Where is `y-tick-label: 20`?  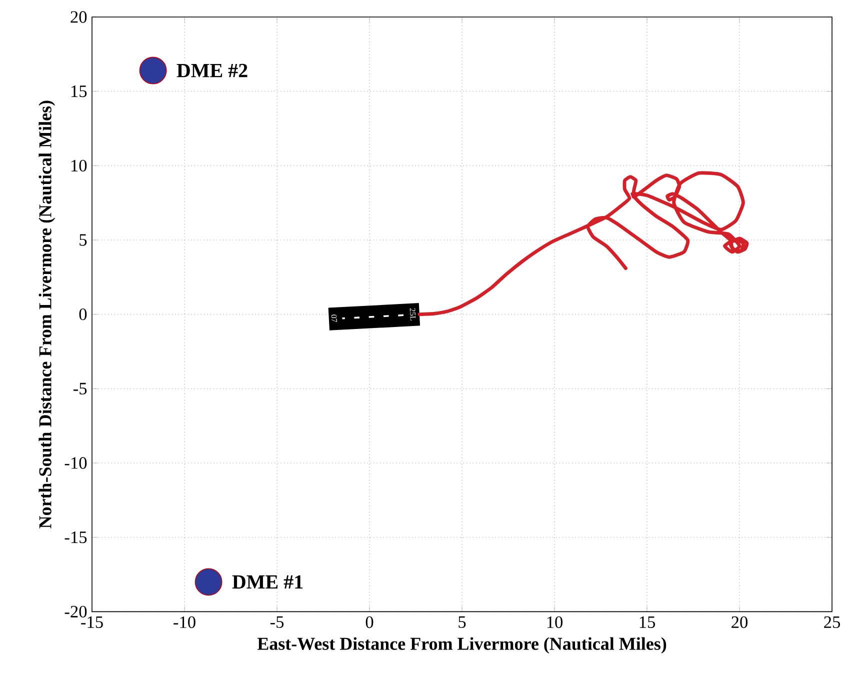
y-tick-label: 20 is located at coordinates (78, 17).